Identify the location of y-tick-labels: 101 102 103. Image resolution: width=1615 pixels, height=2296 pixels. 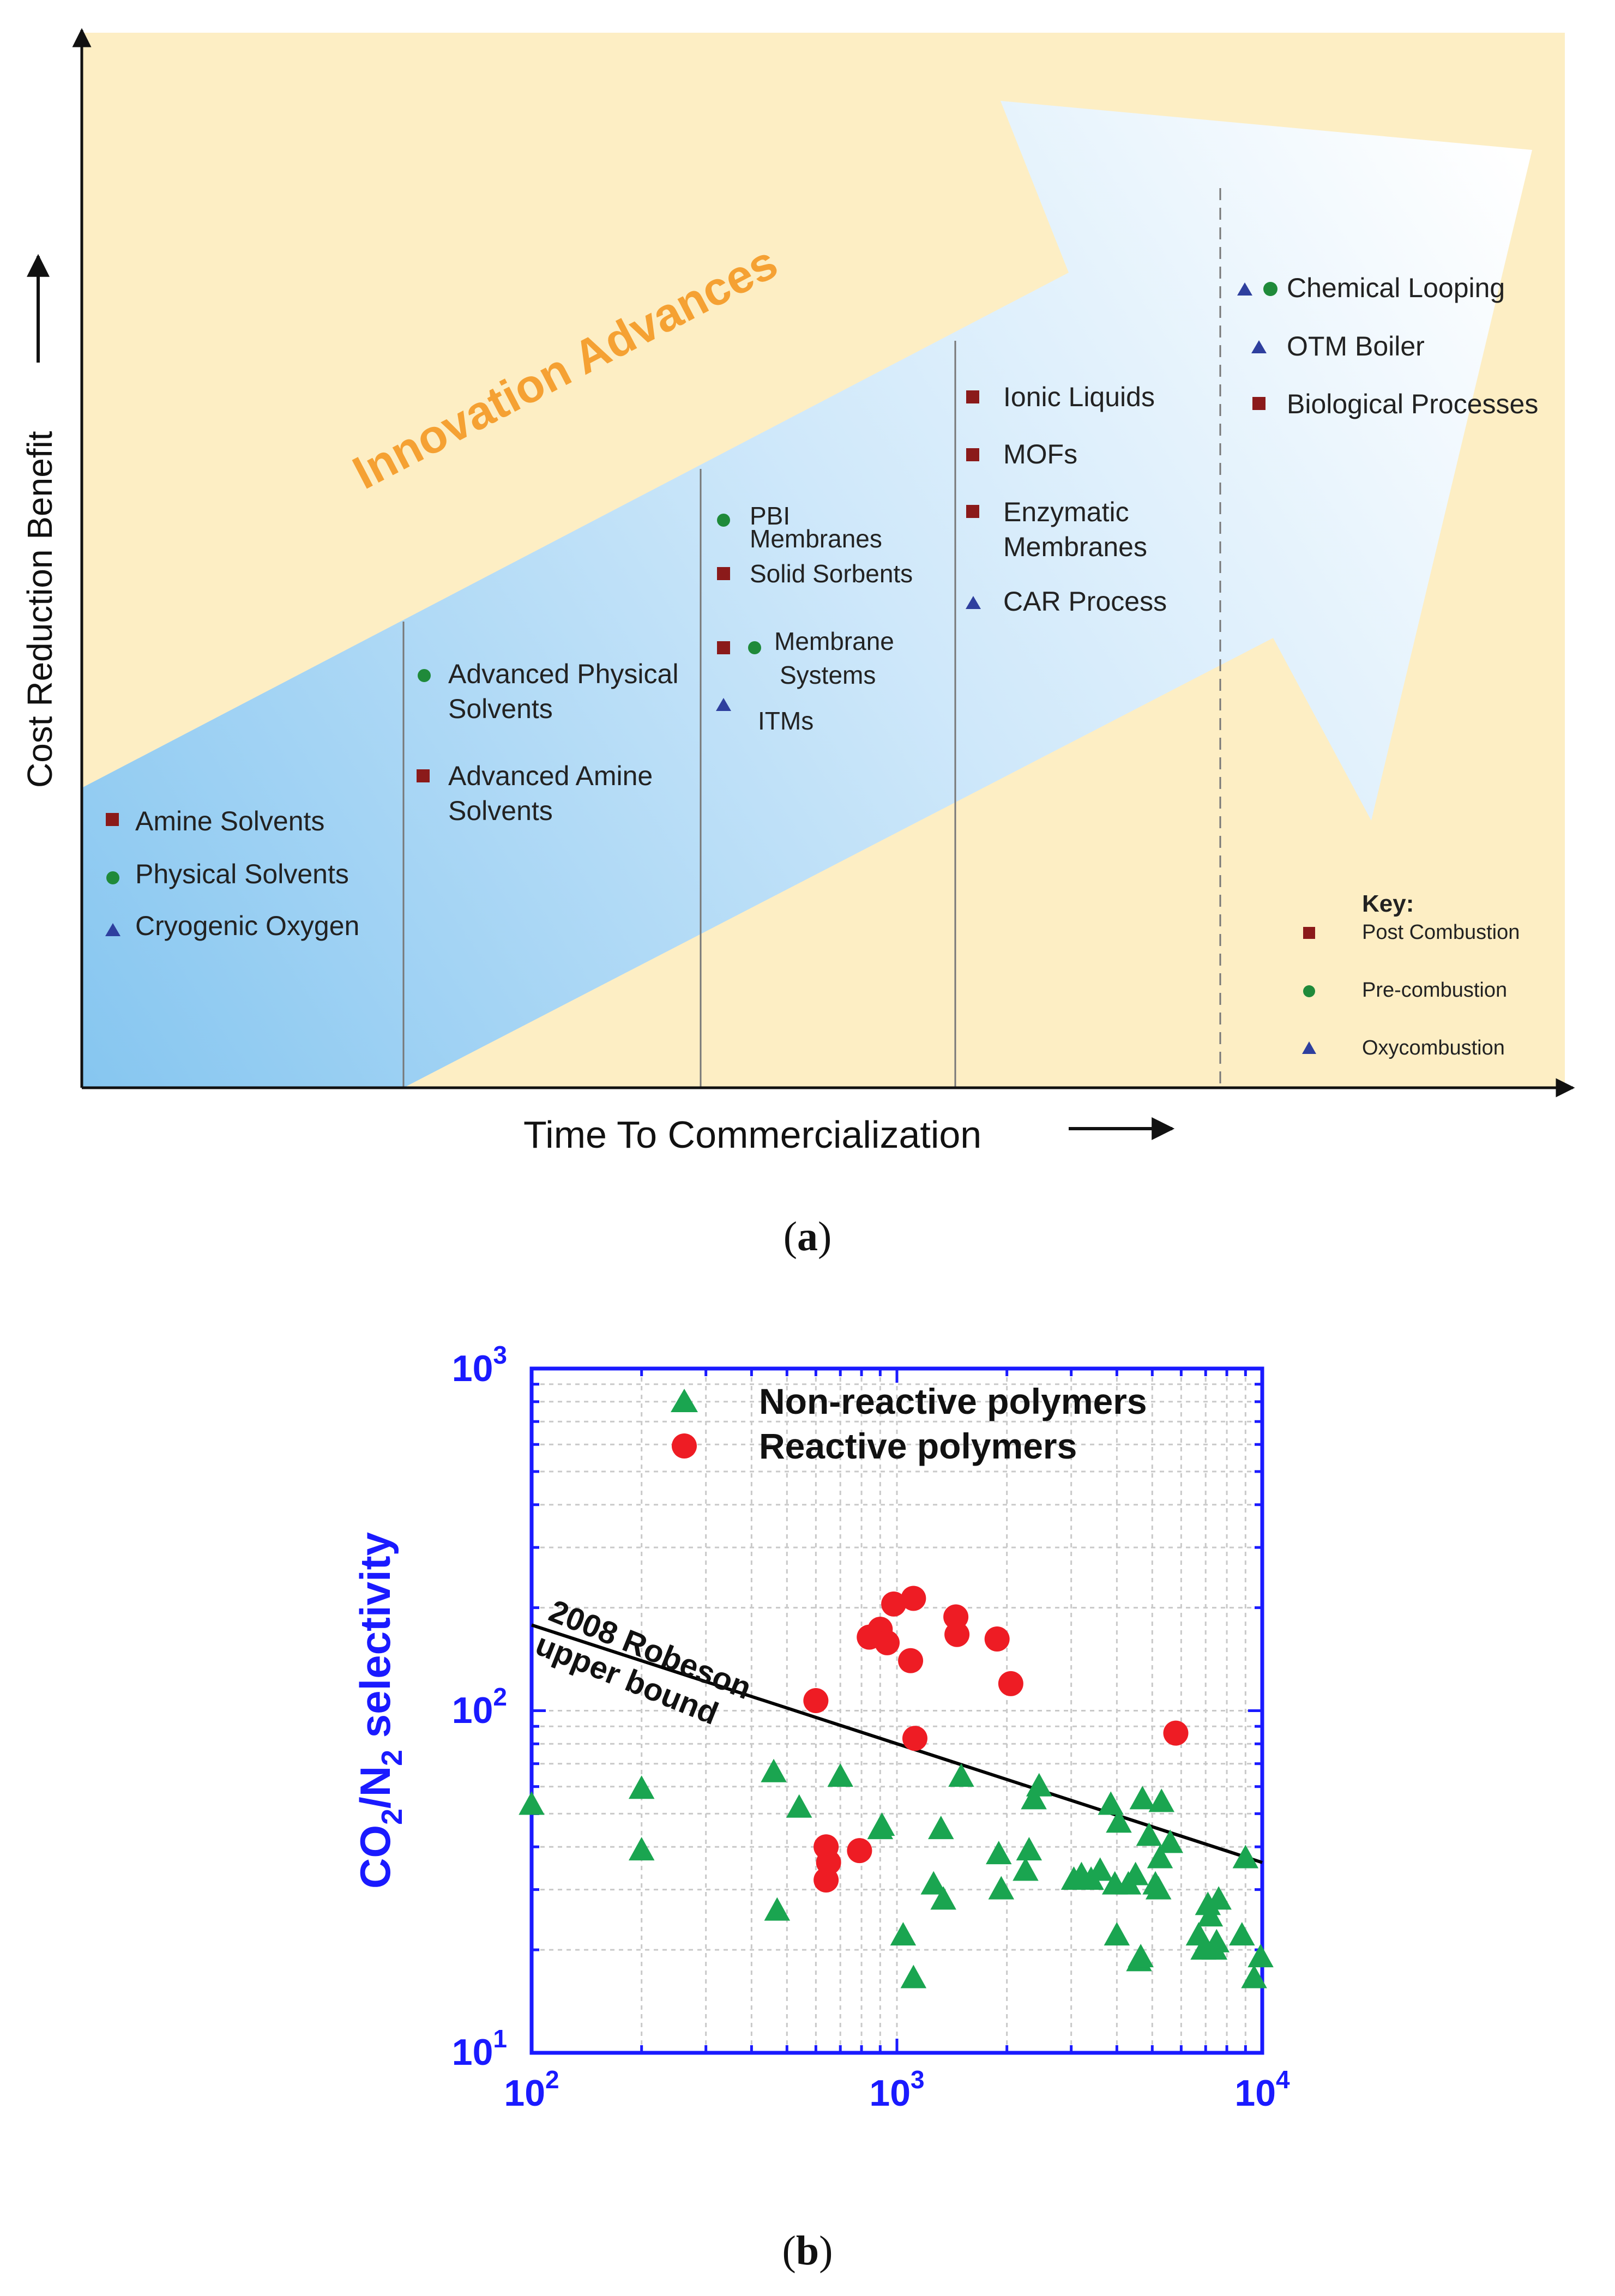
(479, 1707).